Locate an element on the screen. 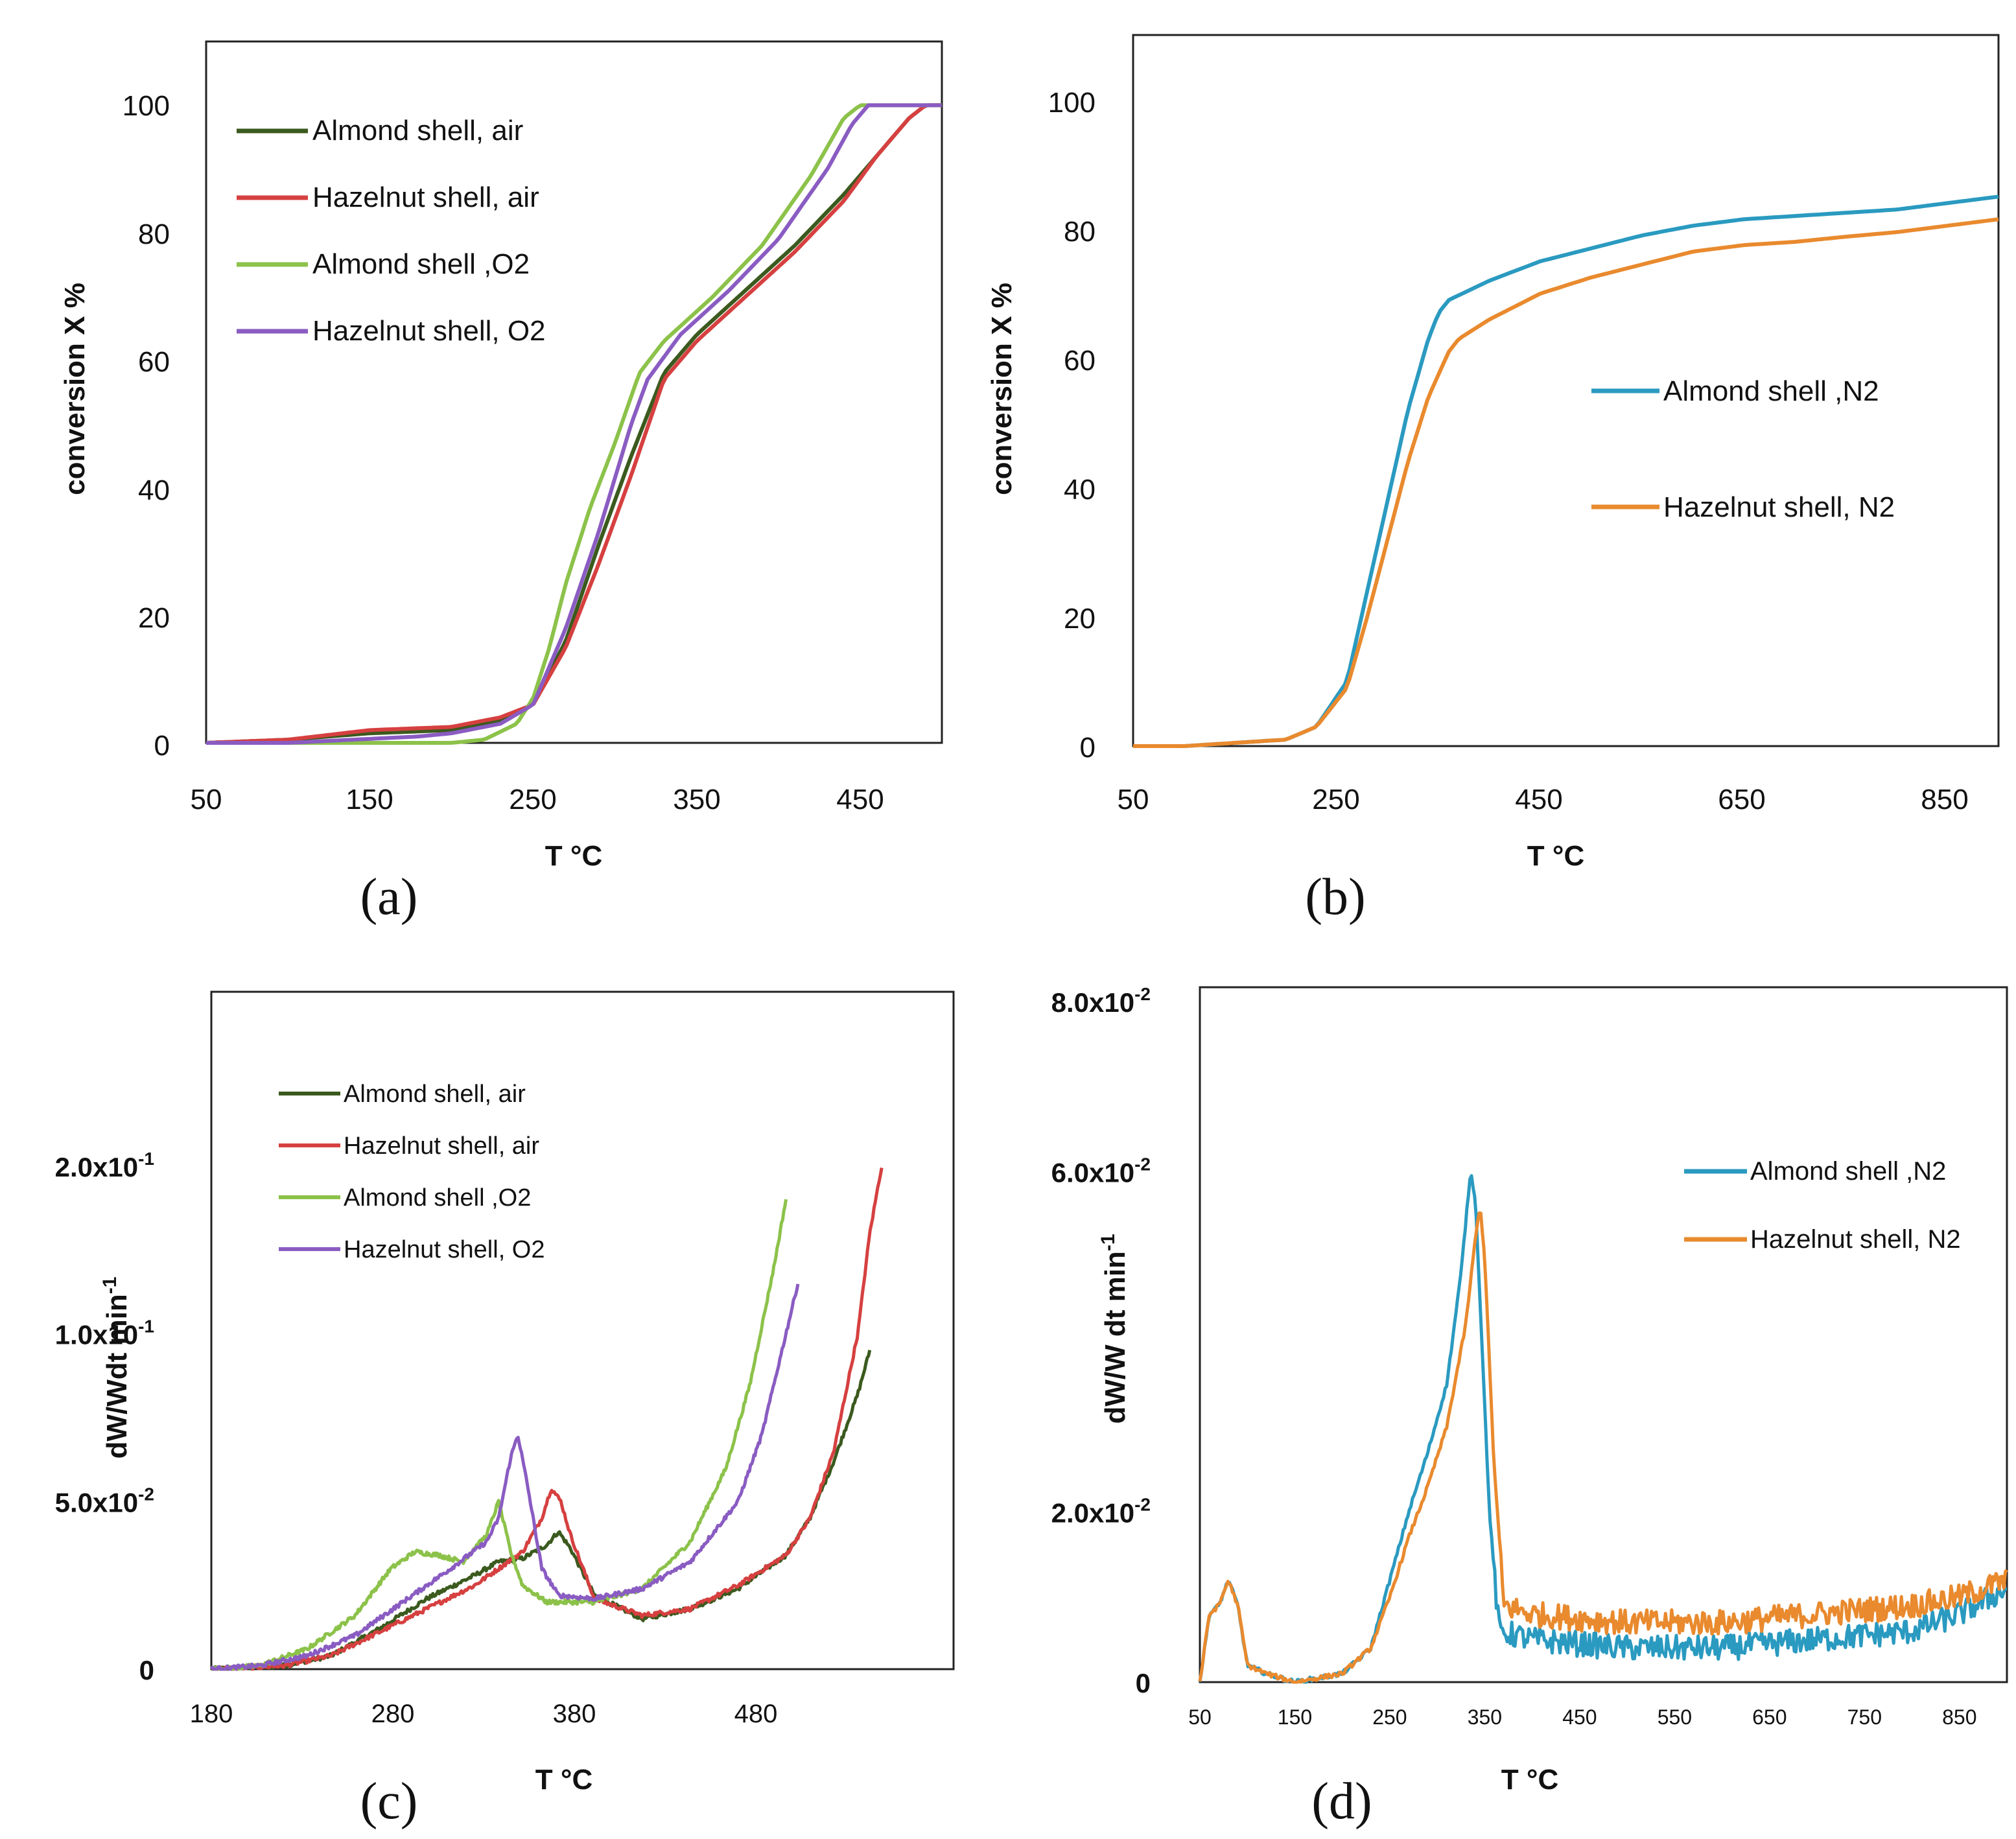 This screenshot has height=1839, width=2016. series-group-c is located at coordinates (546, 1419).